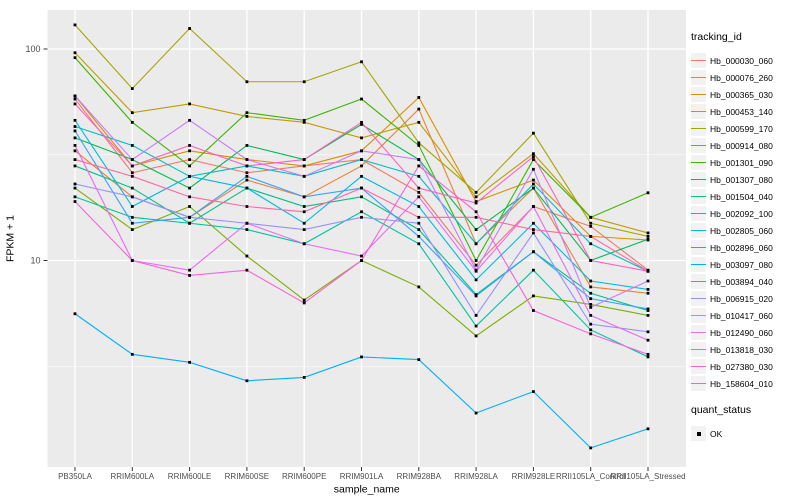 The height and width of the screenshot is (500, 800). I want to click on legend-item-label: Hb_000599_170, so click(741, 128).